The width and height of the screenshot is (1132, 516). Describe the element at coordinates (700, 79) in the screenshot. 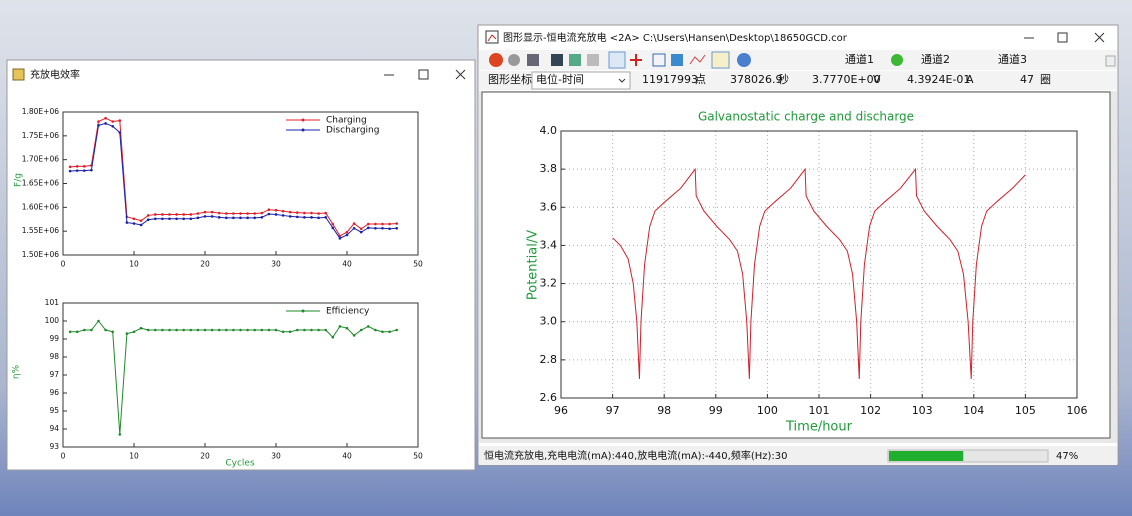

I see `info-unit: 点` at that location.